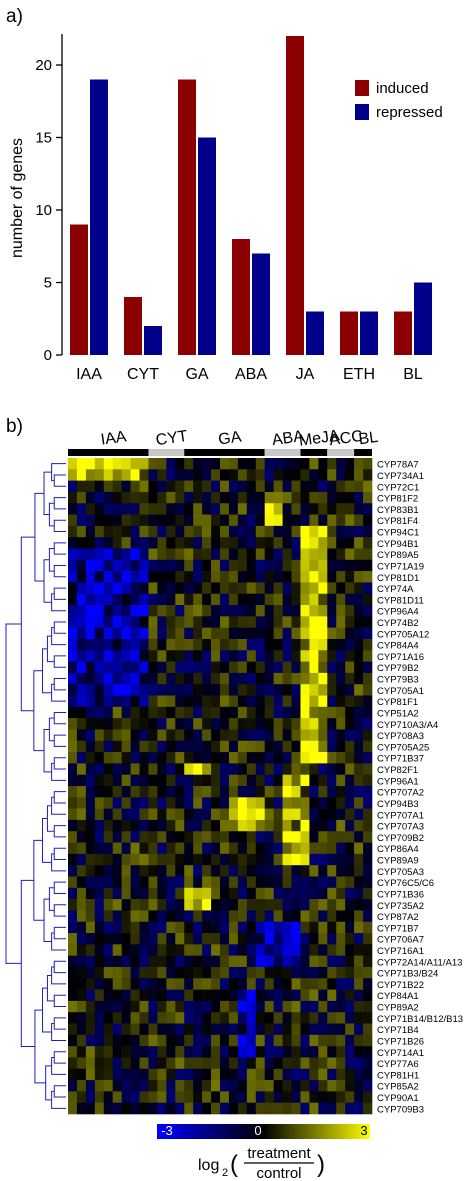  What do you see at coordinates (346, 439) in the screenshot?
I see `group-label-acc: ACC` at bounding box center [346, 439].